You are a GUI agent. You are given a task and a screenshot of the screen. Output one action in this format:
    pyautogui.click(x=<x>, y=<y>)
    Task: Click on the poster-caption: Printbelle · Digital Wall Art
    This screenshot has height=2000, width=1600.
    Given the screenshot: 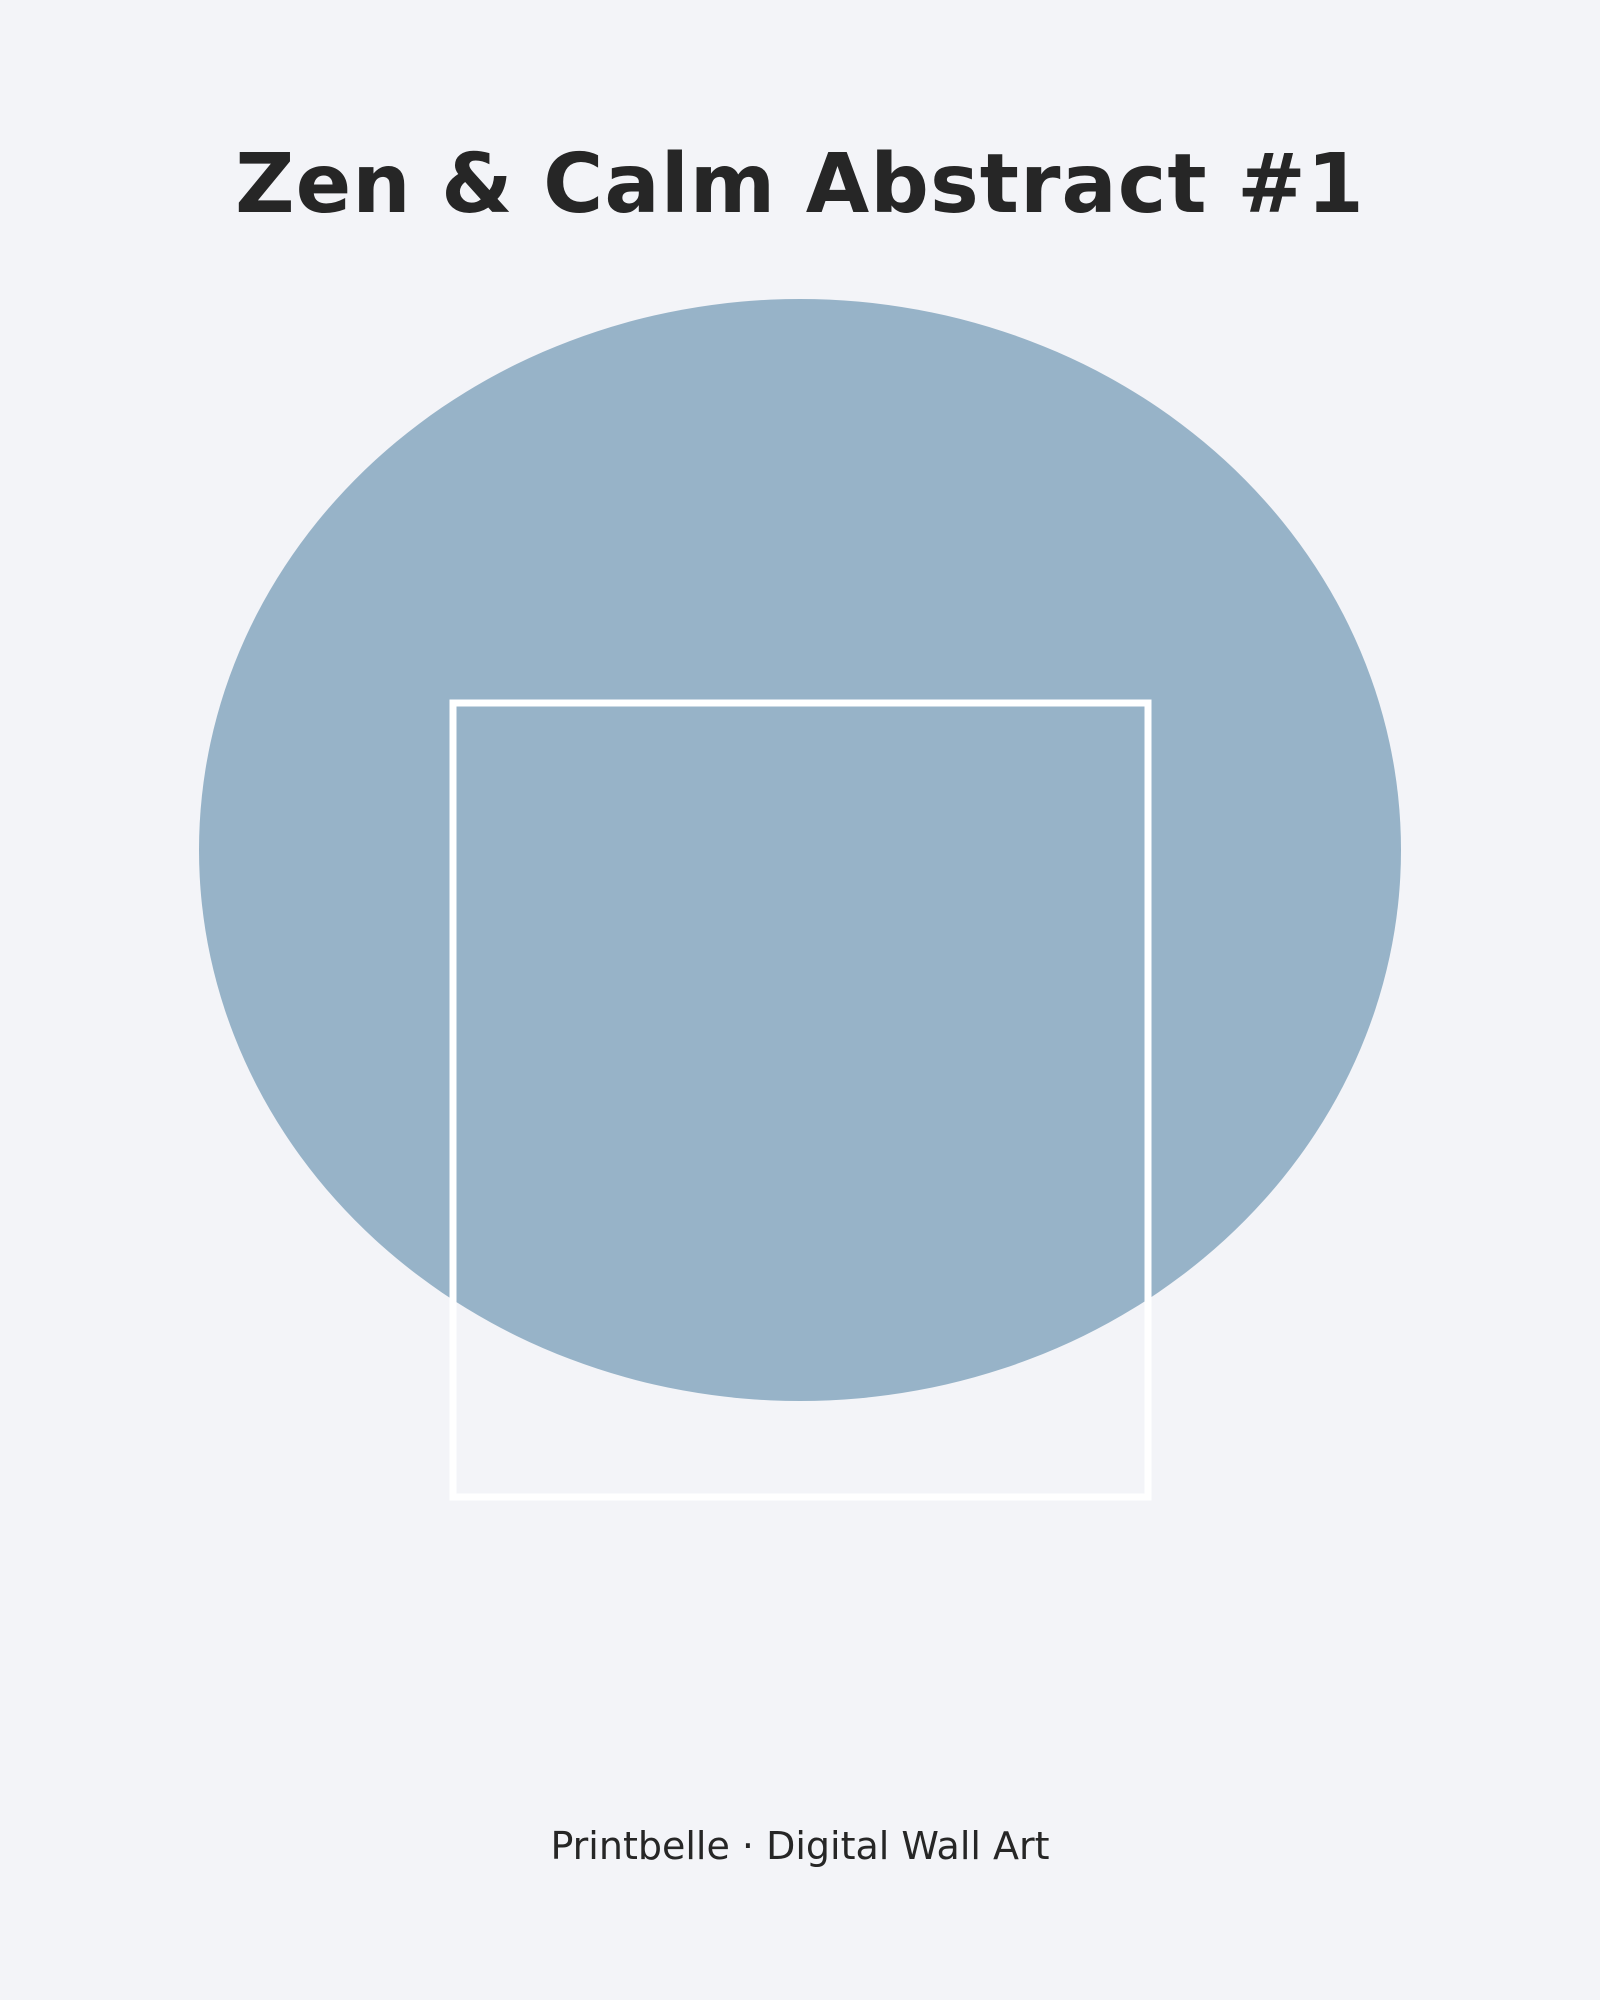 What is the action you would take?
    pyautogui.click(x=800, y=1846)
    